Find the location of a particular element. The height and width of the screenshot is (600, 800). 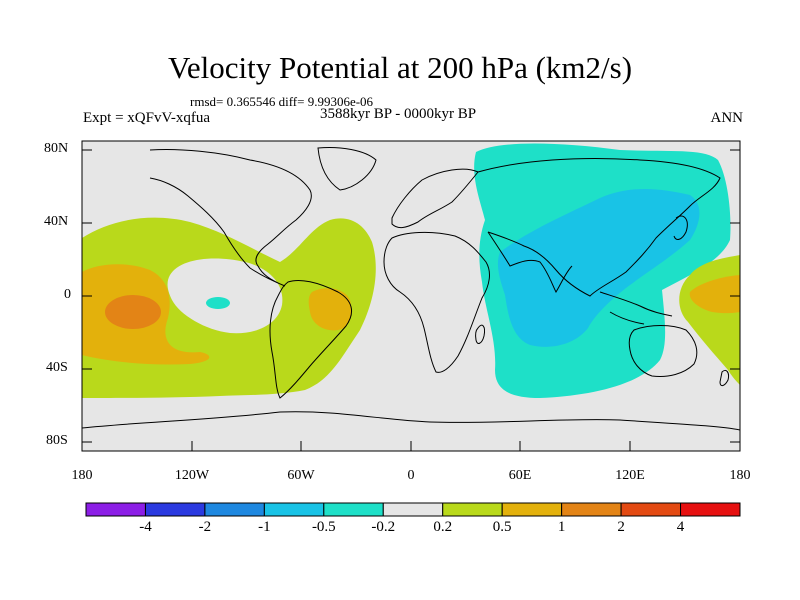

coast-new-zealand is located at coordinates (724, 378).